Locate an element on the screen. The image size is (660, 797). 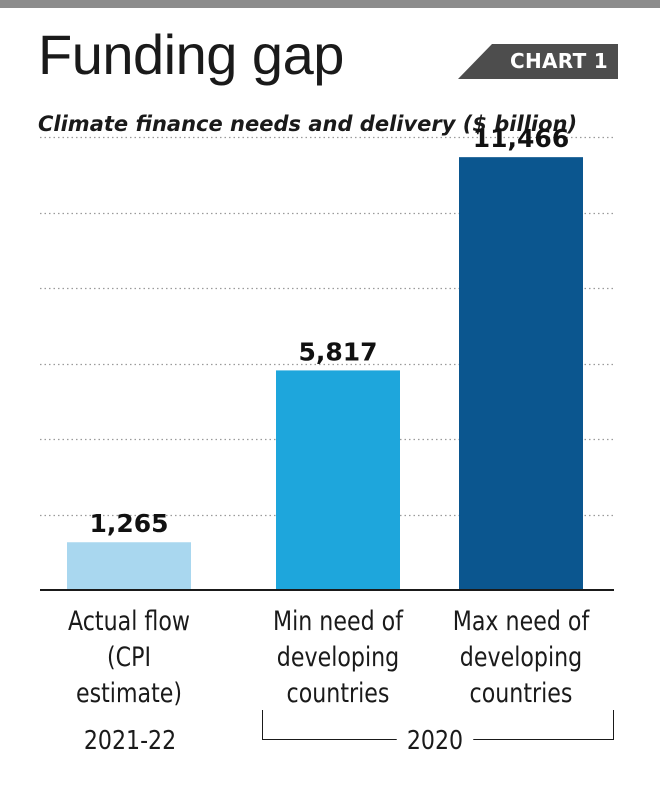
category-label-line: Min need of is located at coordinates (338, 621).